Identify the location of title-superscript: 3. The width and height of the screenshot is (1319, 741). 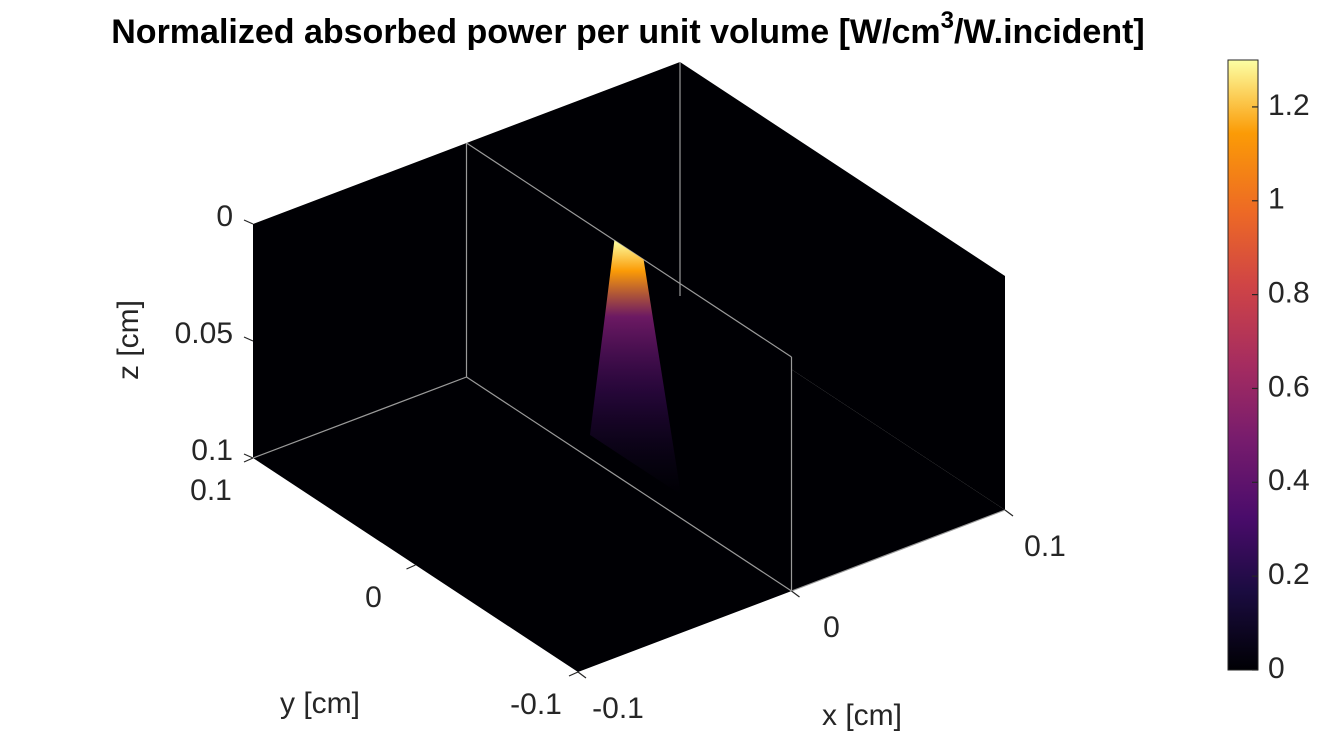
(947, 20).